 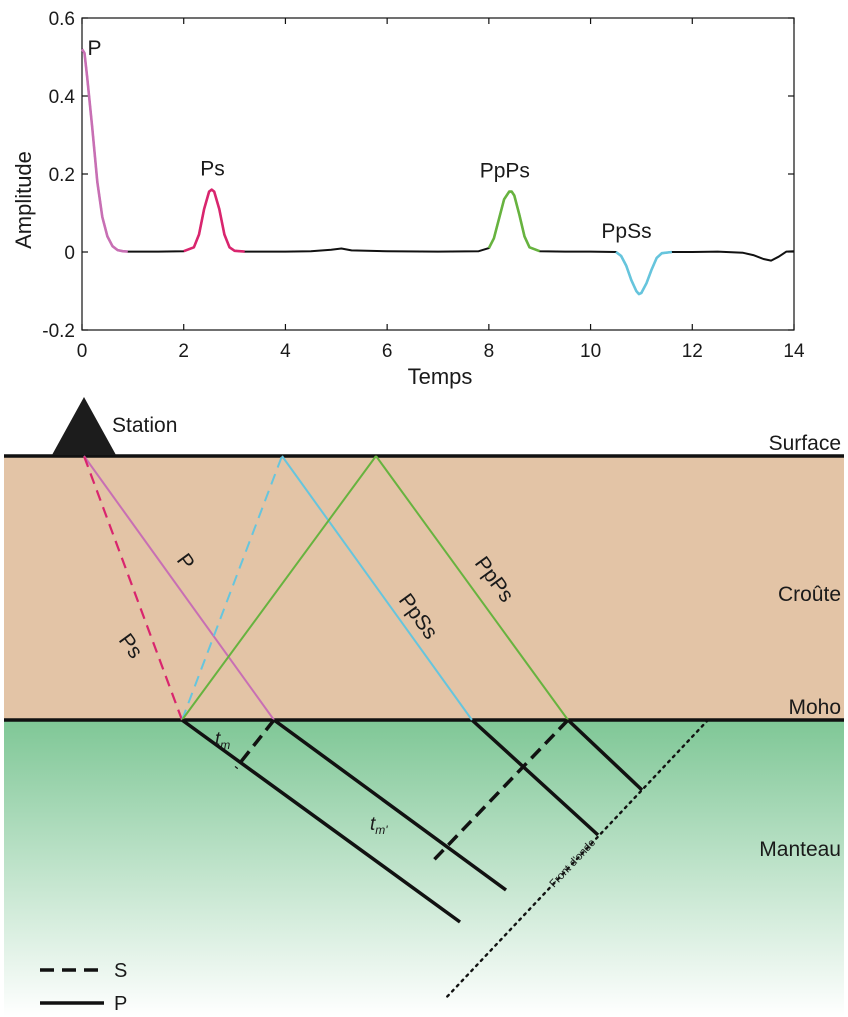 I want to click on x-tick-label: 12, so click(x=692, y=351).